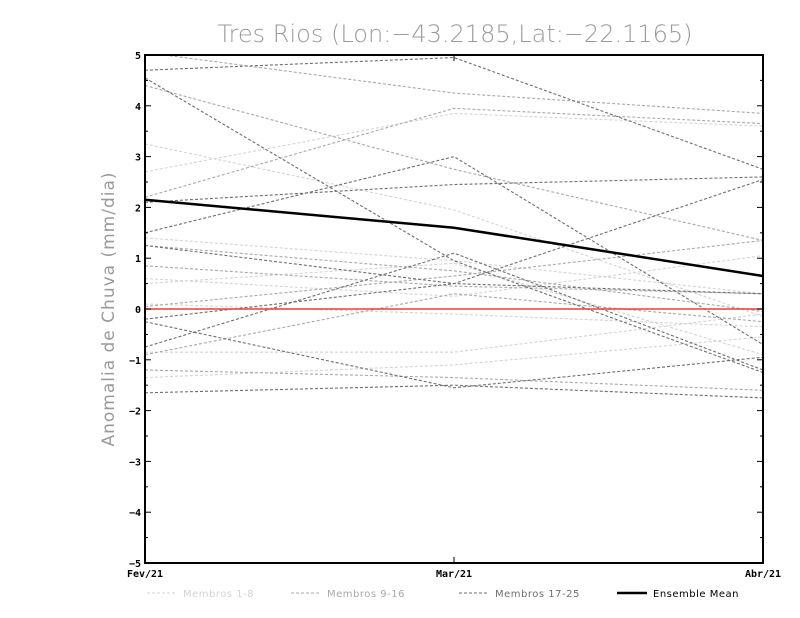 Image resolution: width=800 pixels, height=618 pixels. Describe the element at coordinates (138, 208) in the screenshot. I see `y-tick-label: 2` at that location.